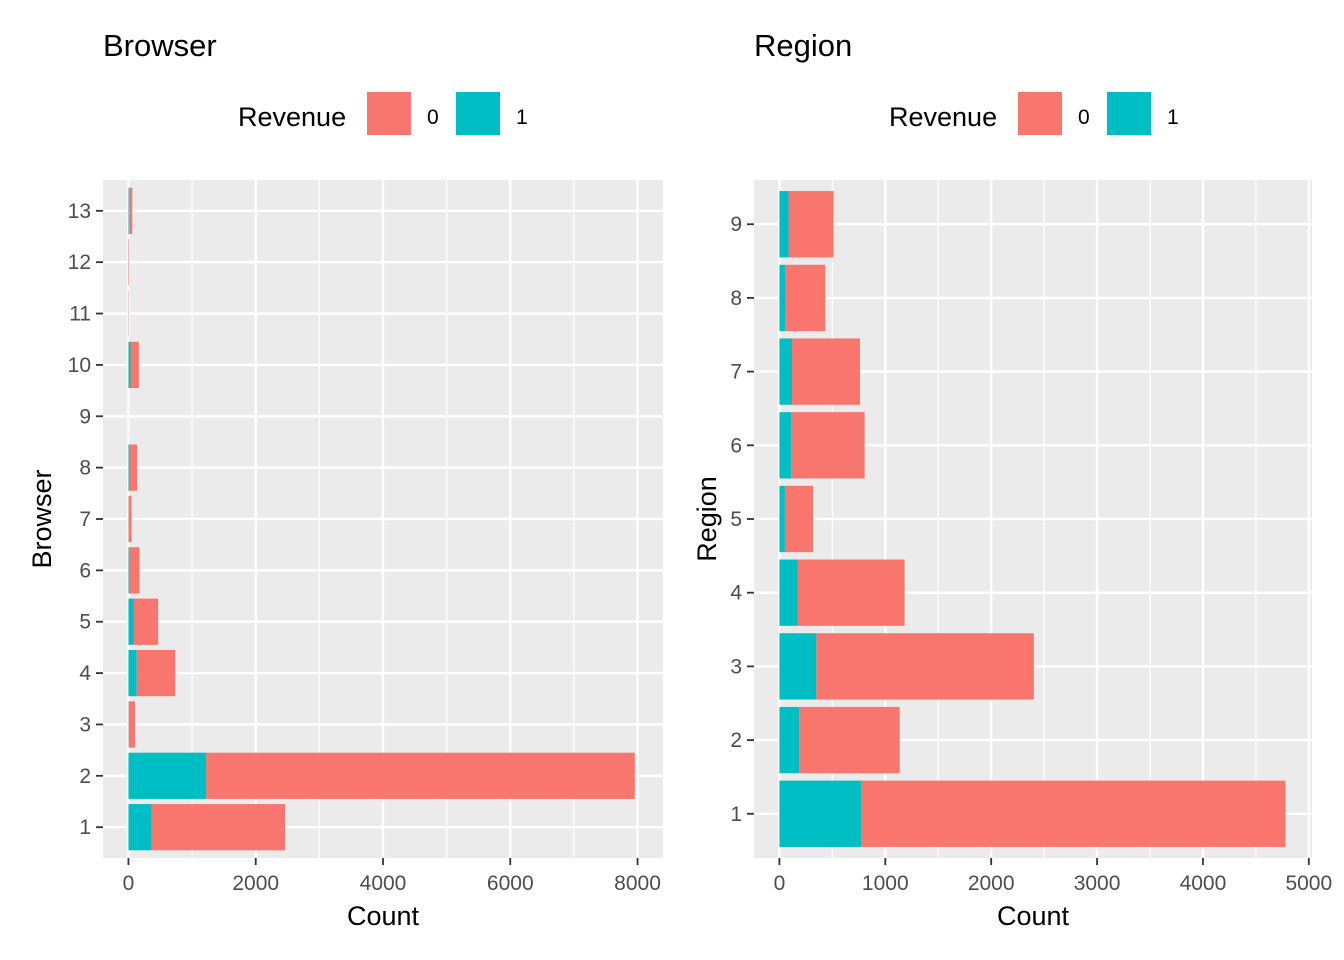 The width and height of the screenshot is (1344, 960). What do you see at coordinates (885, 883) in the screenshot?
I see `x-tick-label: 1000` at bounding box center [885, 883].